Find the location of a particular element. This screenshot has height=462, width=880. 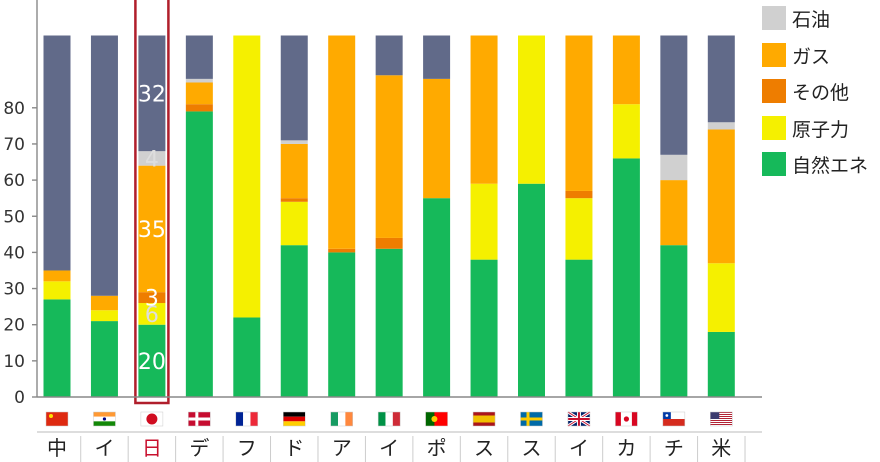

y-tick-label: 20 is located at coordinates (14, 326).